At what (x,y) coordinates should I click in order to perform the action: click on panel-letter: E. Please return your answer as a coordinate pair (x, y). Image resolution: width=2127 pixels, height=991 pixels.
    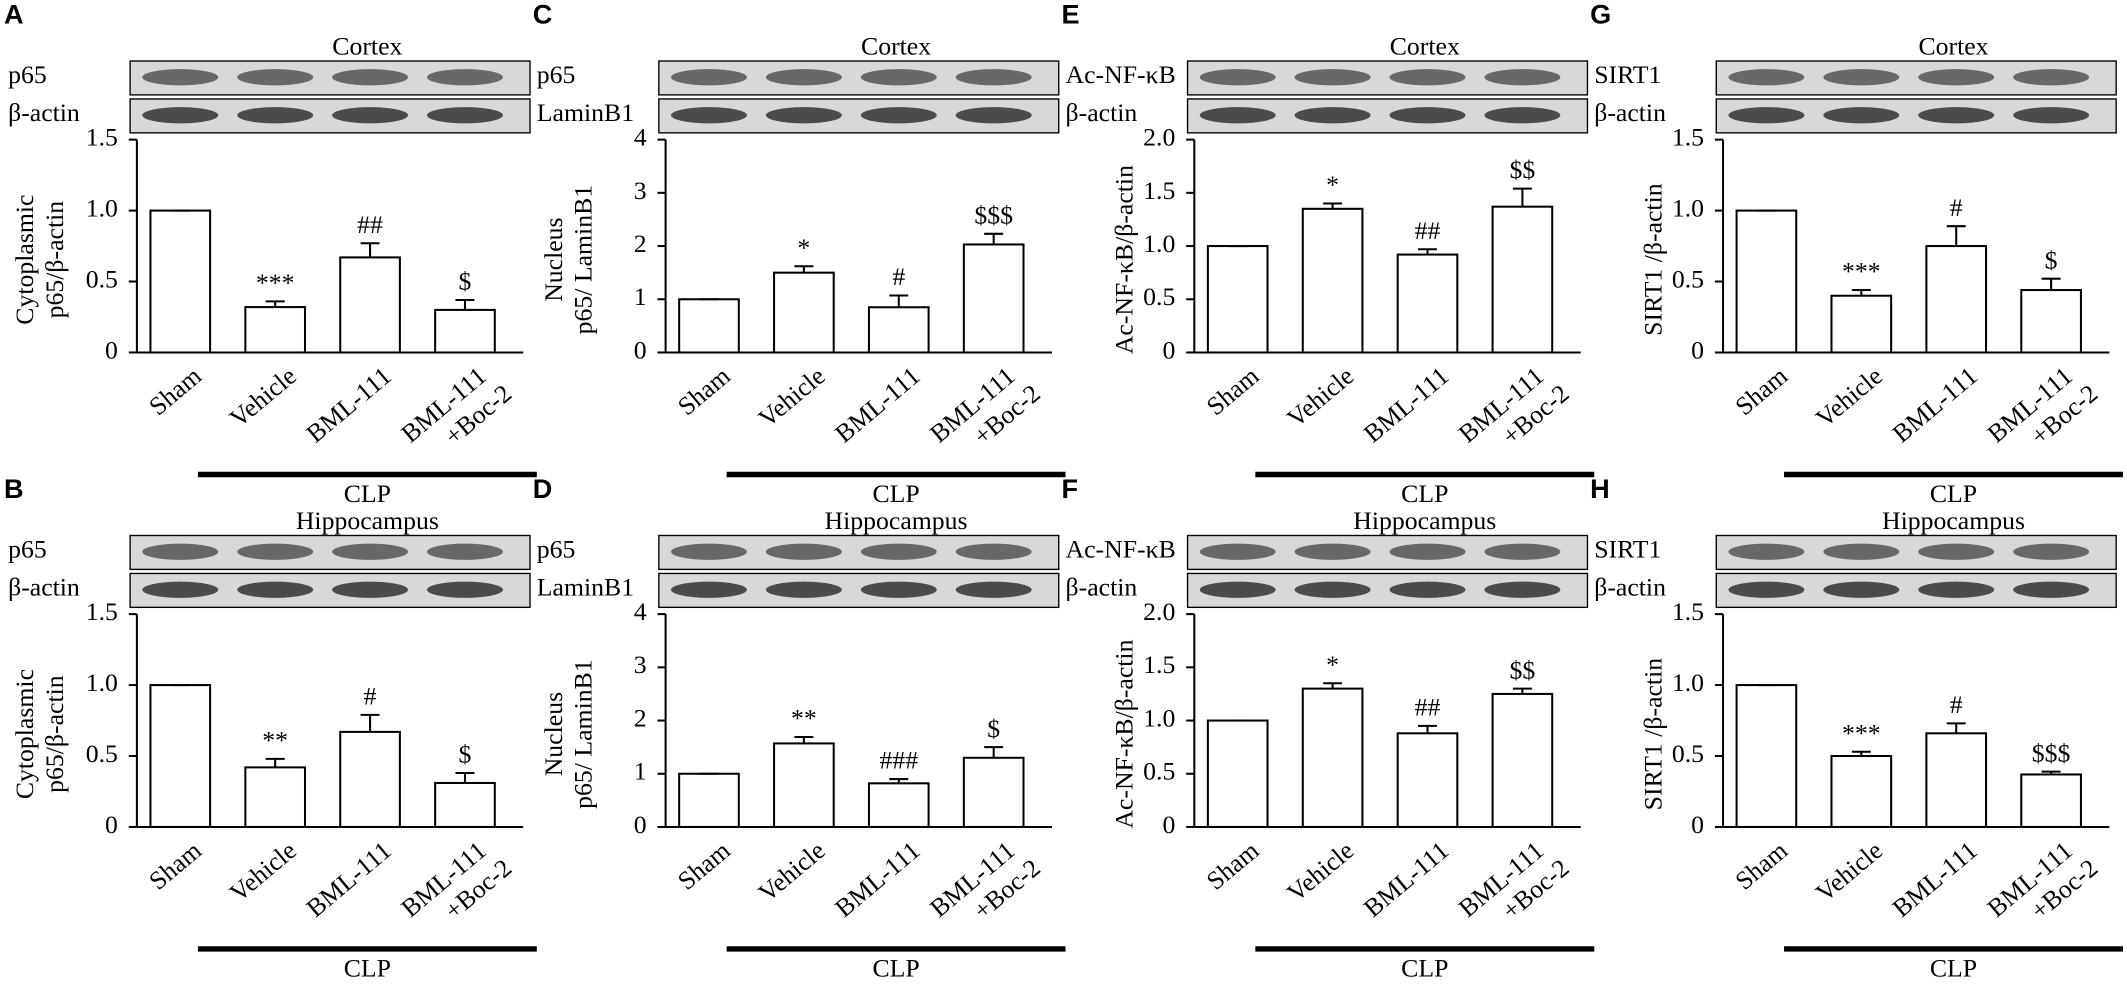
    Looking at the image, I should click on (1070, 14).